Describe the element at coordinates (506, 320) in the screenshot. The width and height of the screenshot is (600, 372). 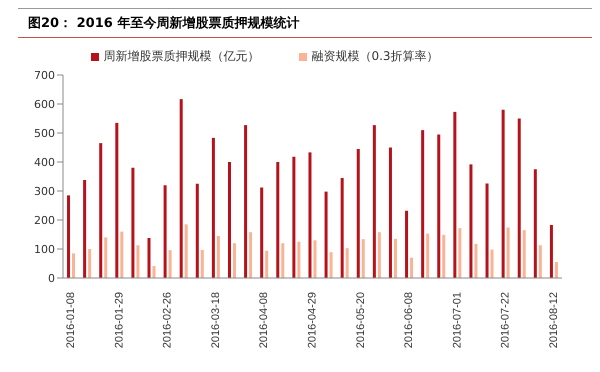
I see `x-tick-label: 2016-07-22` at that location.